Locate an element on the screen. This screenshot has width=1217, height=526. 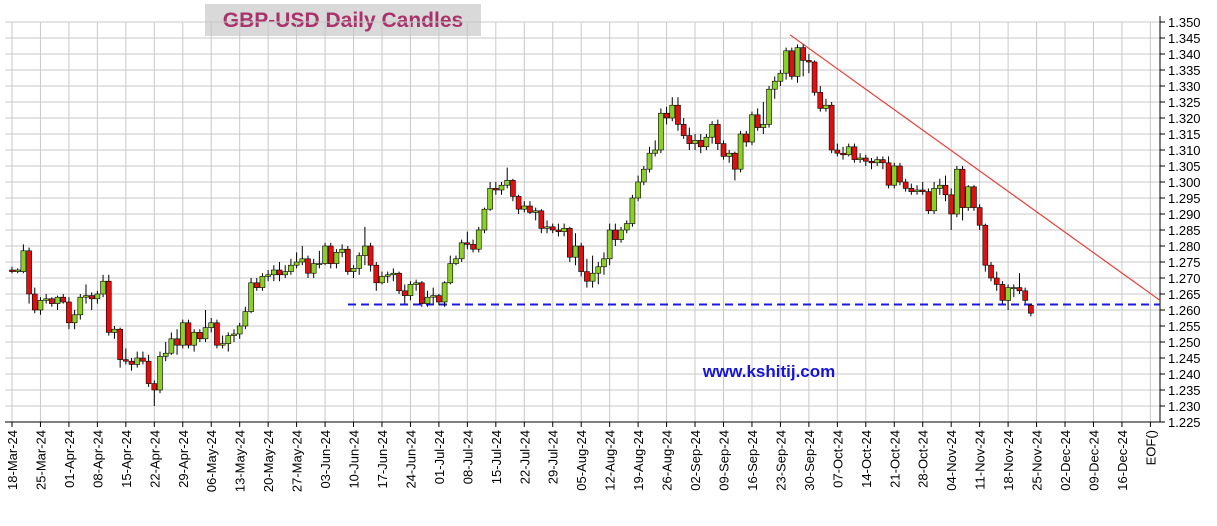
x-tick-label: 09-Sep-24 is located at coordinates (724, 460).